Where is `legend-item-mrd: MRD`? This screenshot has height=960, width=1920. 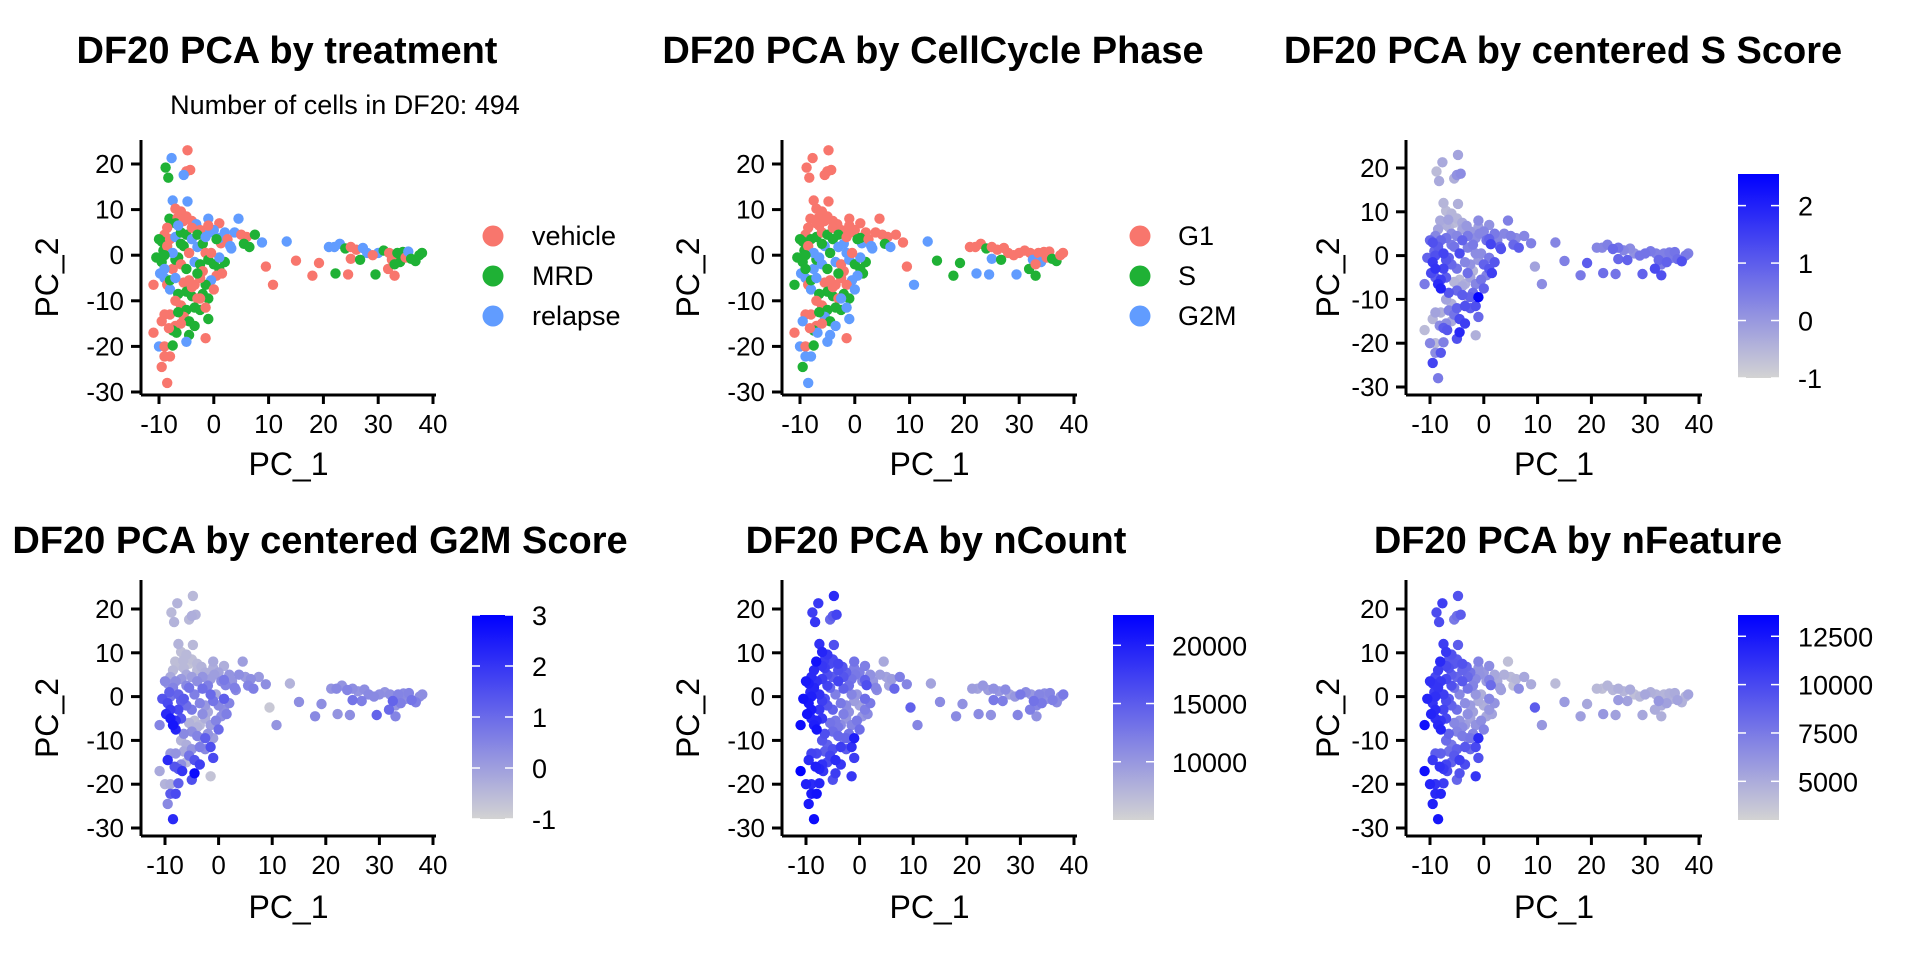
legend-item-mrd: MRD is located at coordinates (538, 276).